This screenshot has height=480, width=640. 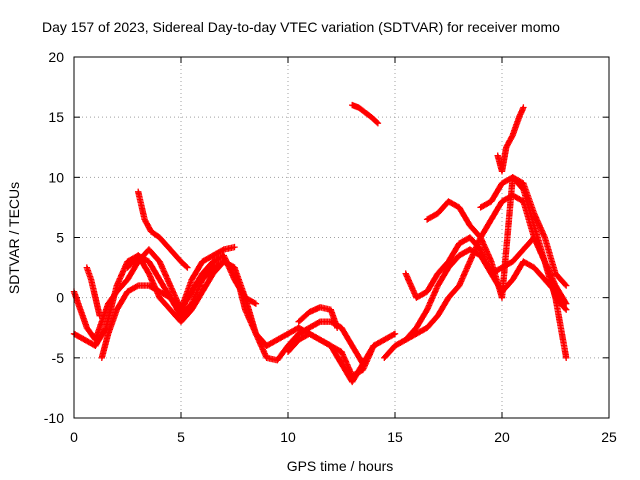 I want to click on x-tick-label: 15, so click(x=395, y=437).